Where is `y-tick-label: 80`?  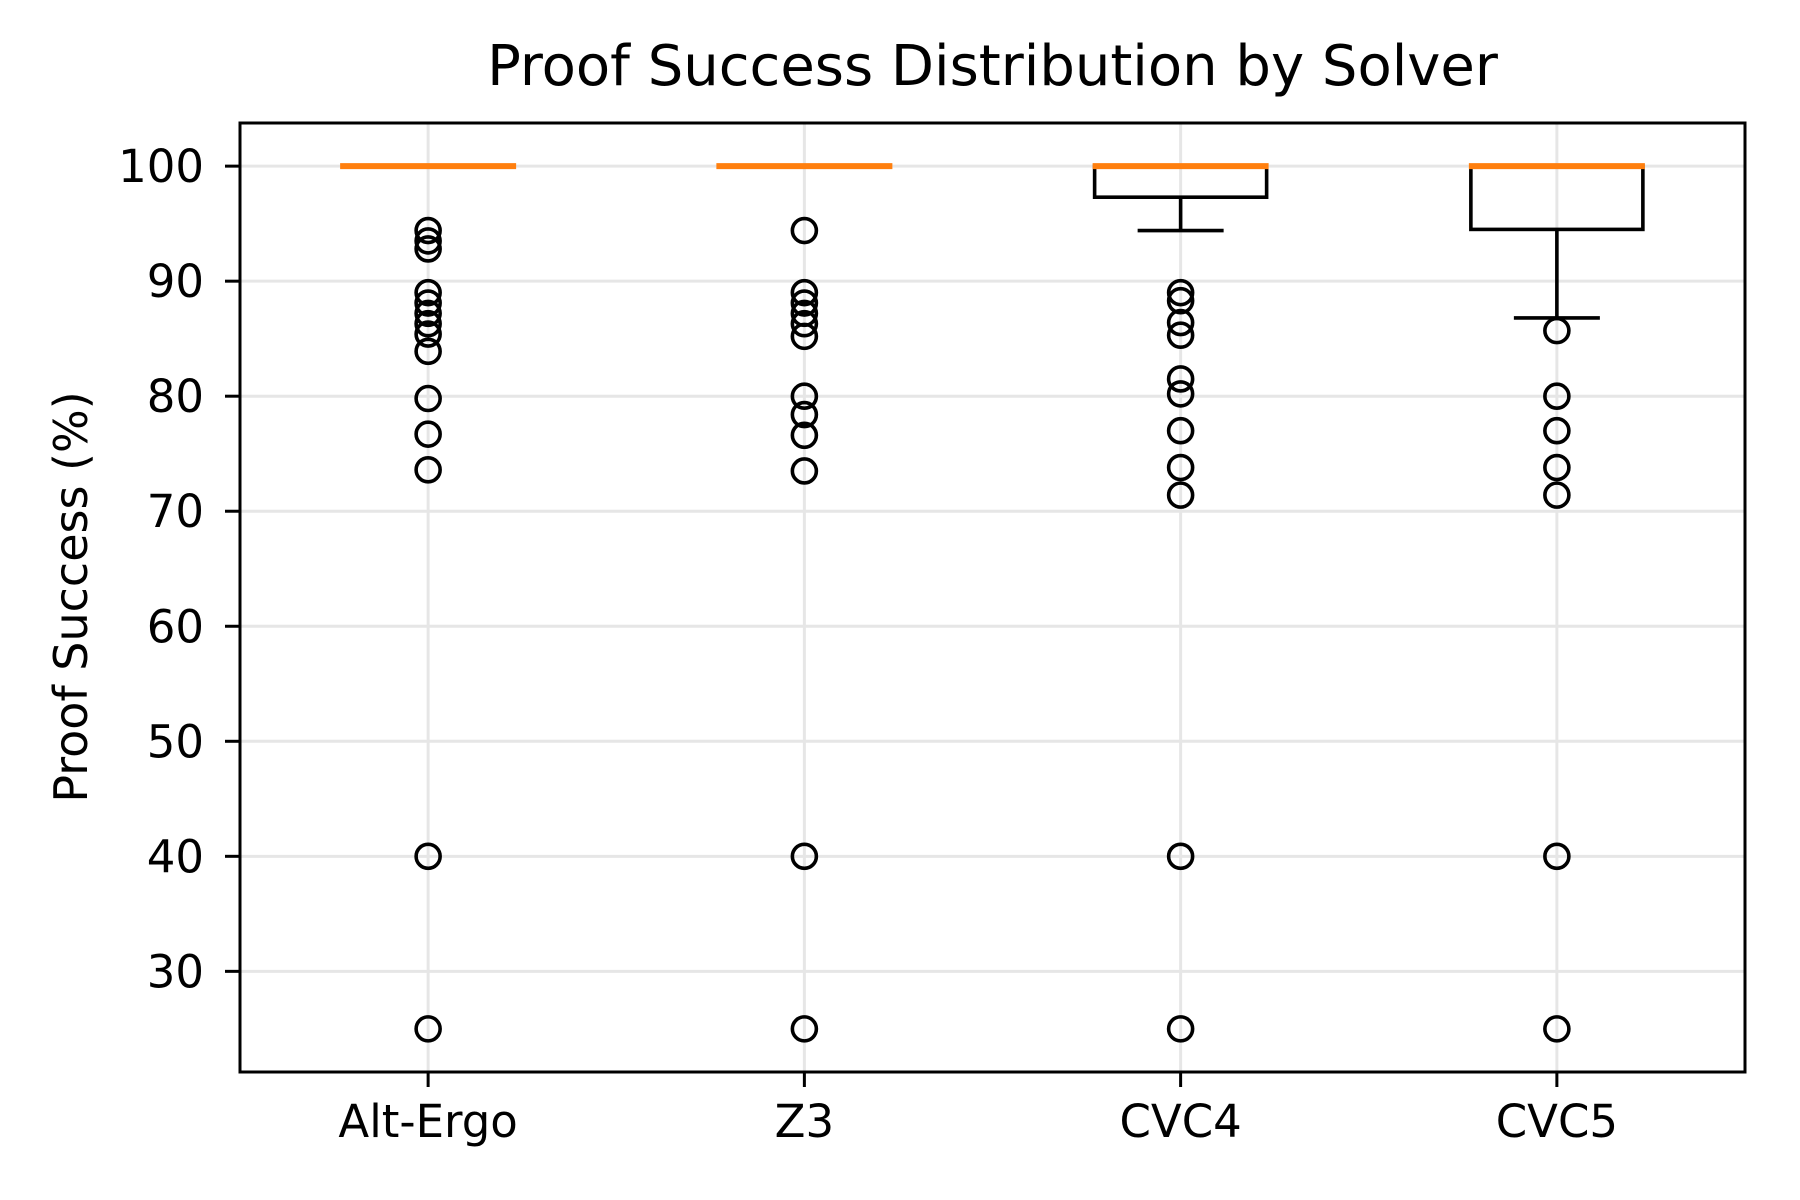
y-tick-label: 80 is located at coordinates (175, 396).